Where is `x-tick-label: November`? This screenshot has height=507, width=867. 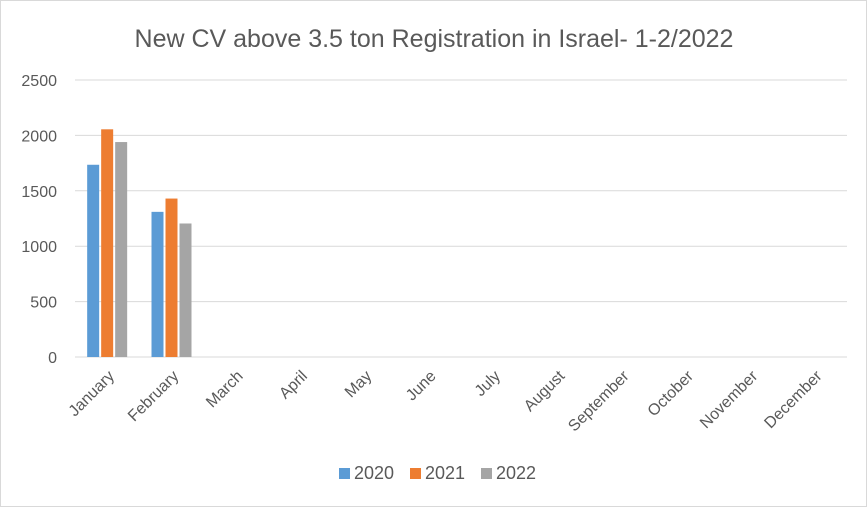
x-tick-label: November is located at coordinates (729, 399).